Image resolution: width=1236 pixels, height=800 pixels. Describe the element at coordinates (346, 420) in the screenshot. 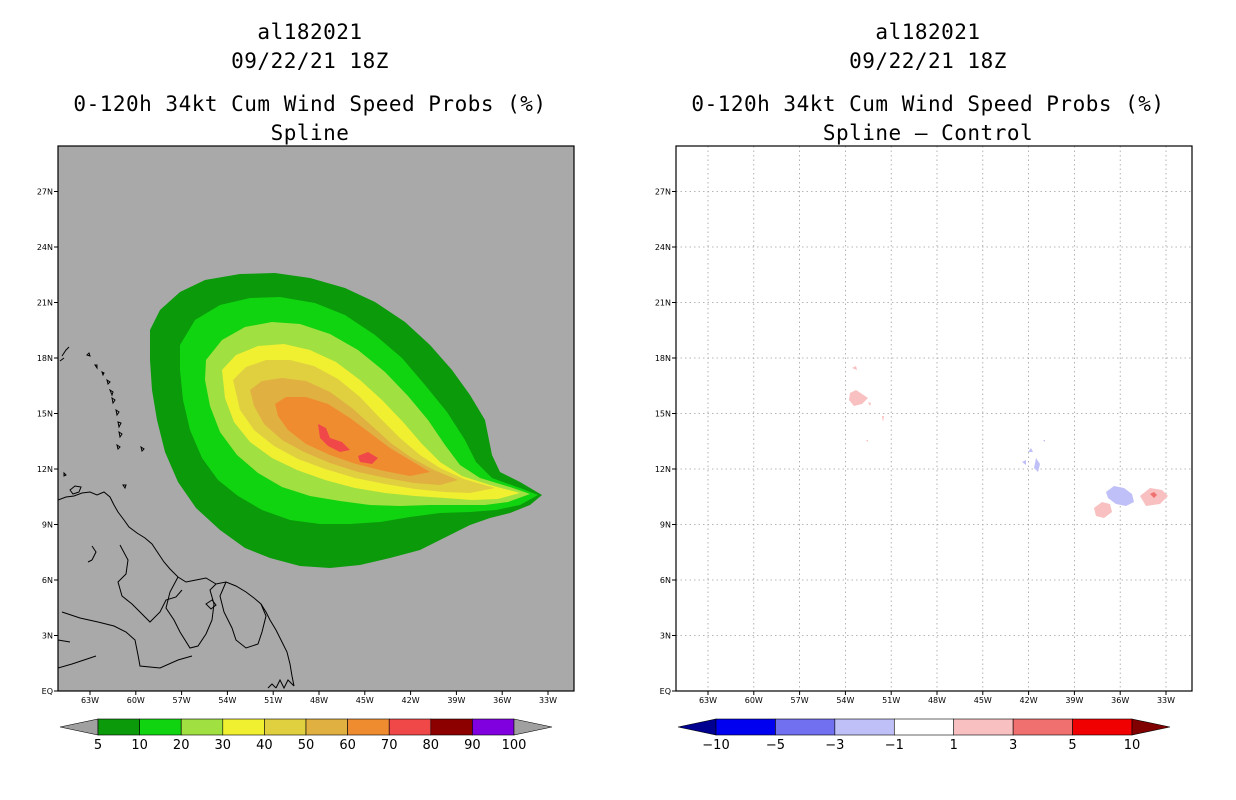

I see `left-probability-contours` at that location.